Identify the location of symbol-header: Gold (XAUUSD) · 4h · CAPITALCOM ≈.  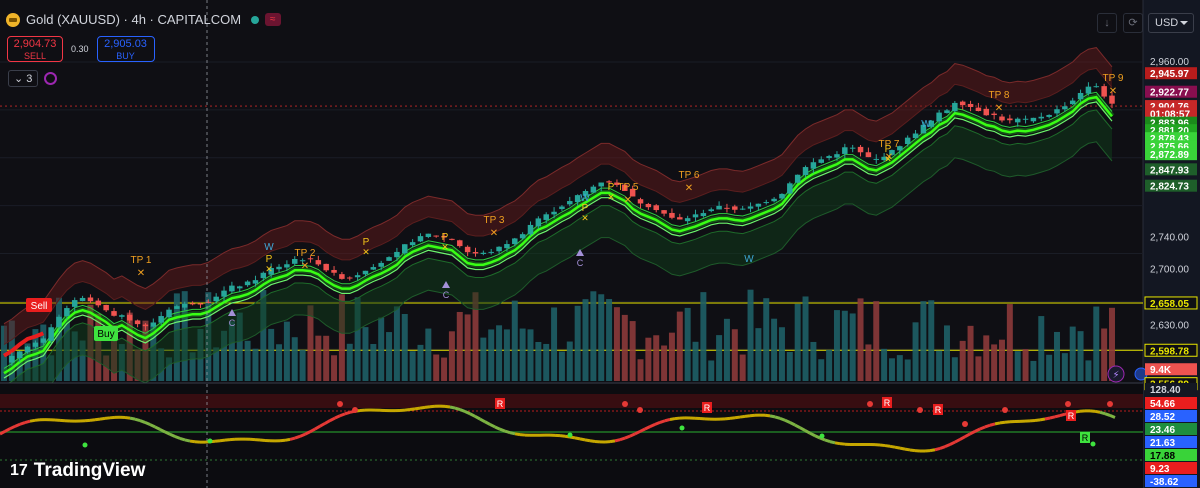
(143, 19).